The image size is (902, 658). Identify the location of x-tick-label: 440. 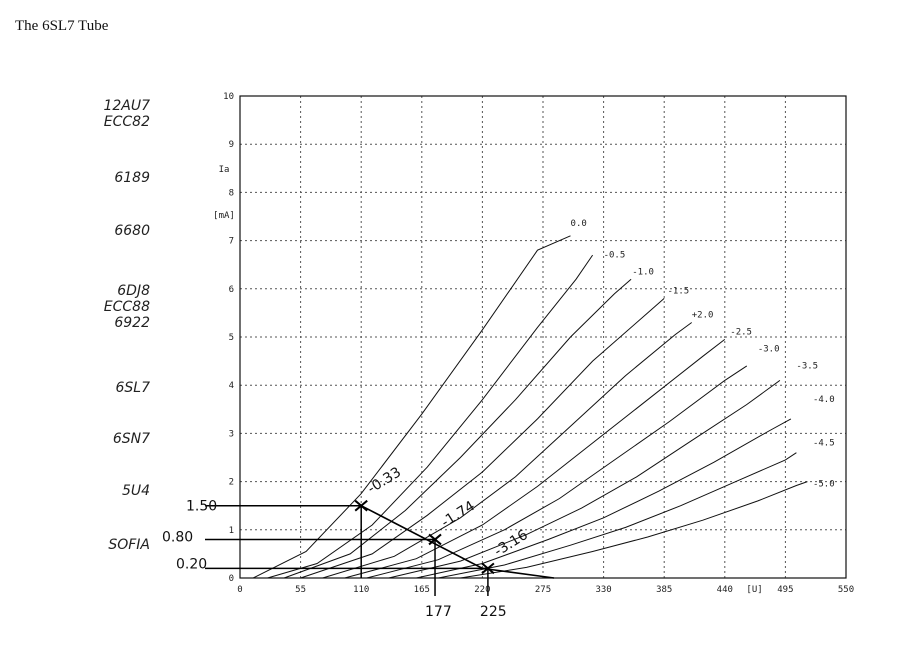
(725, 590).